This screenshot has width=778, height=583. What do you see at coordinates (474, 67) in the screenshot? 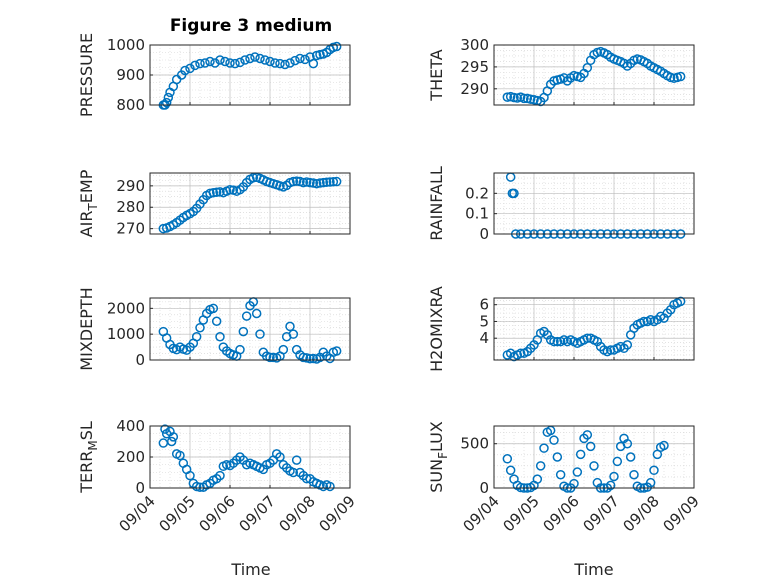
I see `y-tick-label: 295` at bounding box center [474, 67].